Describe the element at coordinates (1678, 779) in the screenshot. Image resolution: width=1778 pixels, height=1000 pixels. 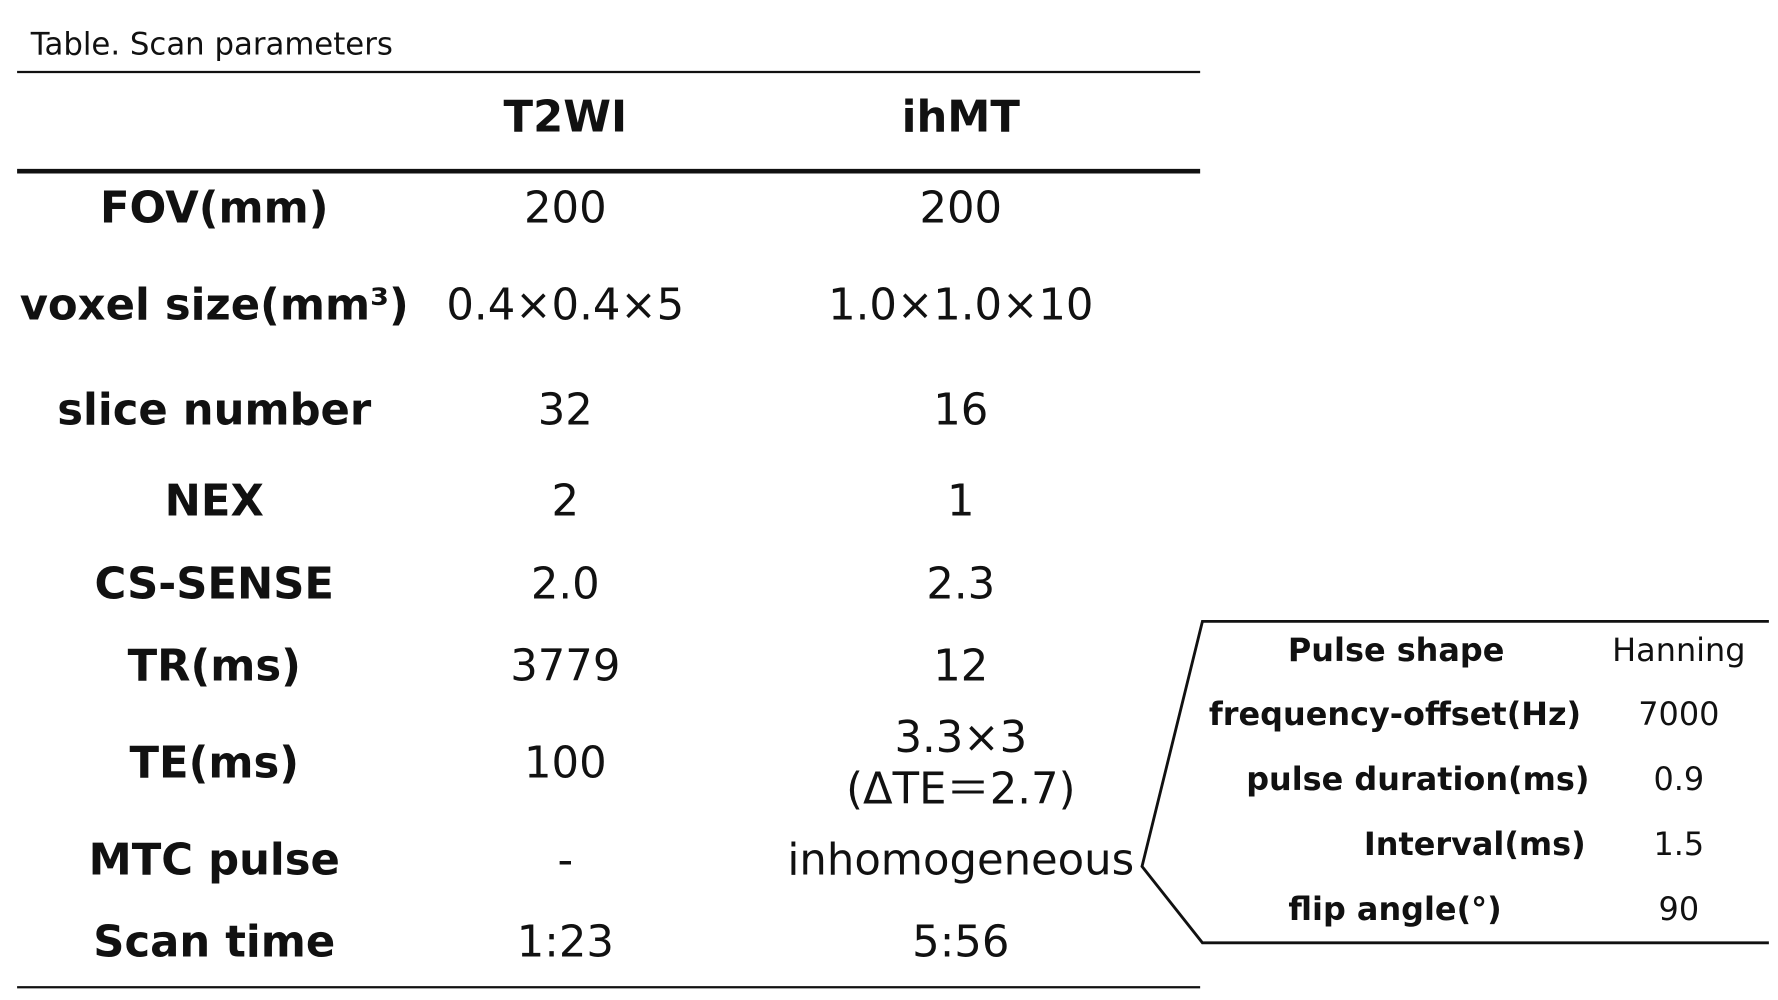
I see `pulse-value: 0.9` at that location.